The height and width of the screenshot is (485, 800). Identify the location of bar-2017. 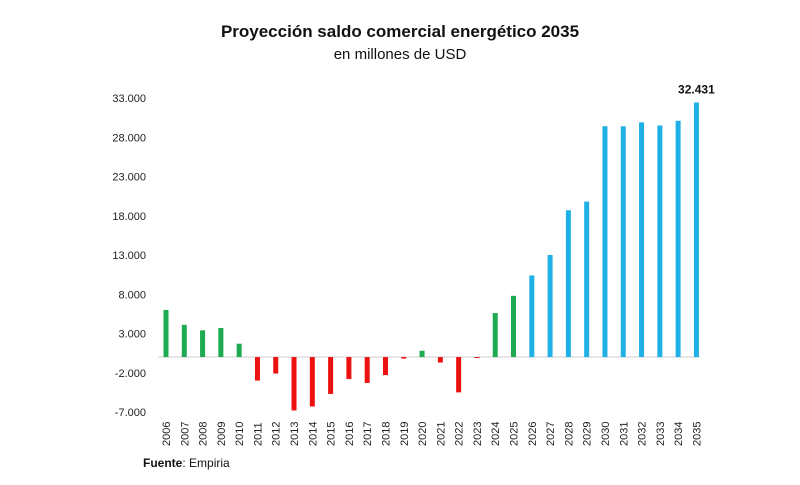
(367, 370).